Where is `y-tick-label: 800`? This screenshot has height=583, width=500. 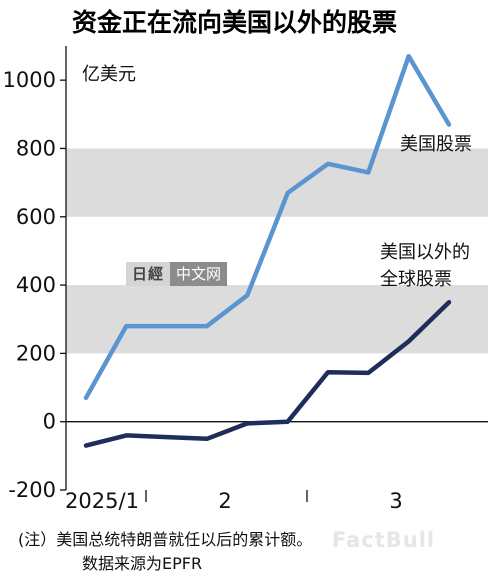
y-tick-label: 800 is located at coordinates (36, 148).